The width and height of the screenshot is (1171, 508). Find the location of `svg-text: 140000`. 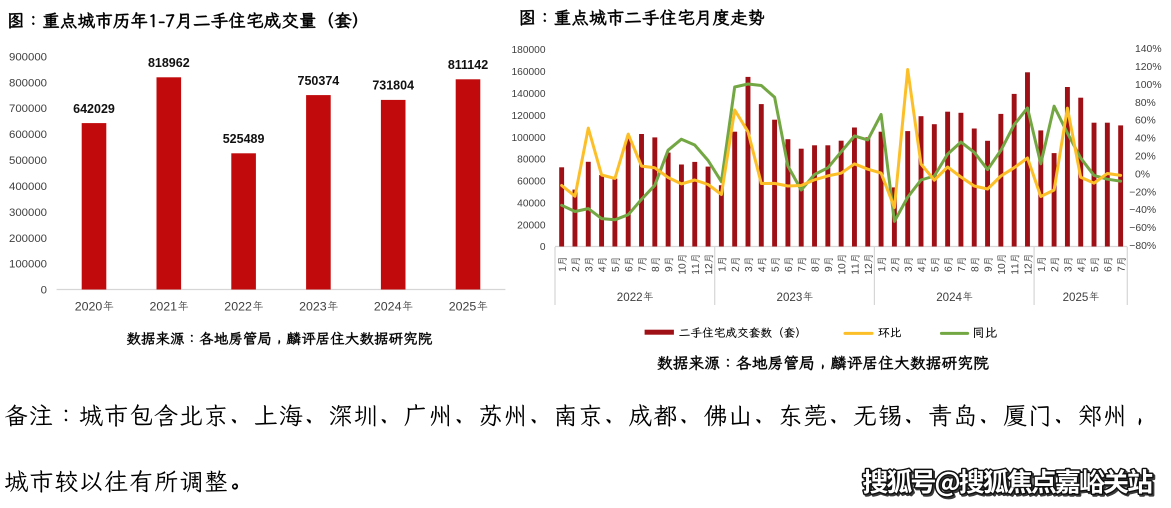

svg-text: 140000 is located at coordinates (529, 94).